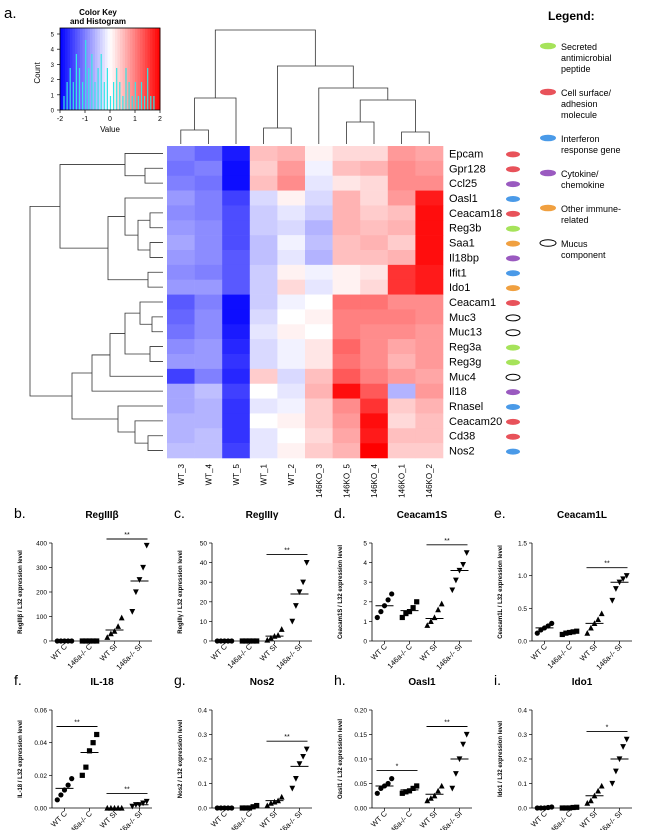 This screenshot has width=650, height=830. Describe the element at coordinates (580, 139) in the screenshot. I see `legend-item-label: Interferon` at that location.